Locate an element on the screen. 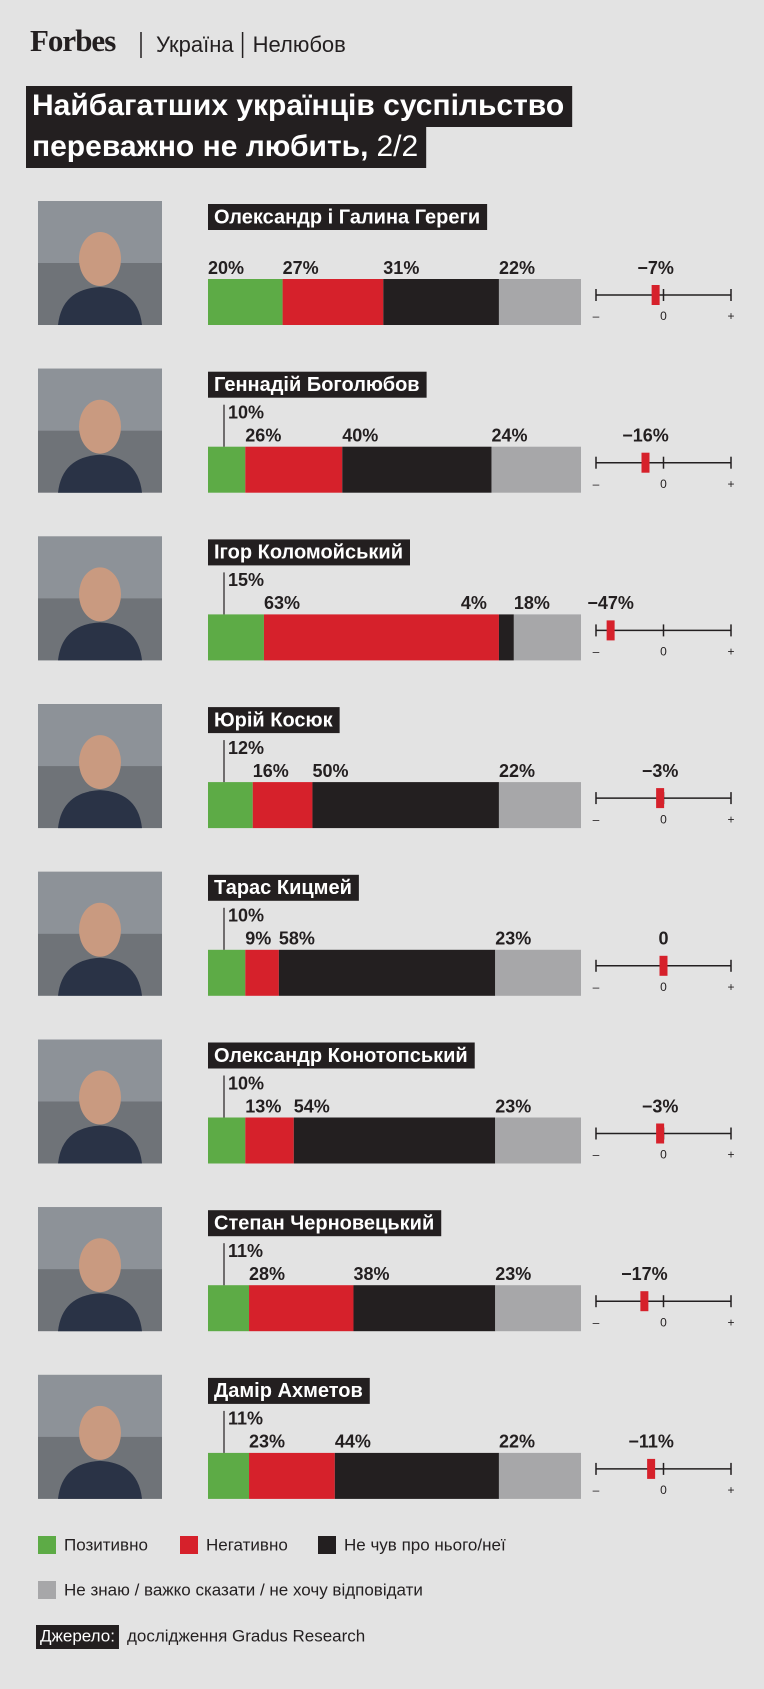  value-label: 18% is located at coordinates (532, 603).